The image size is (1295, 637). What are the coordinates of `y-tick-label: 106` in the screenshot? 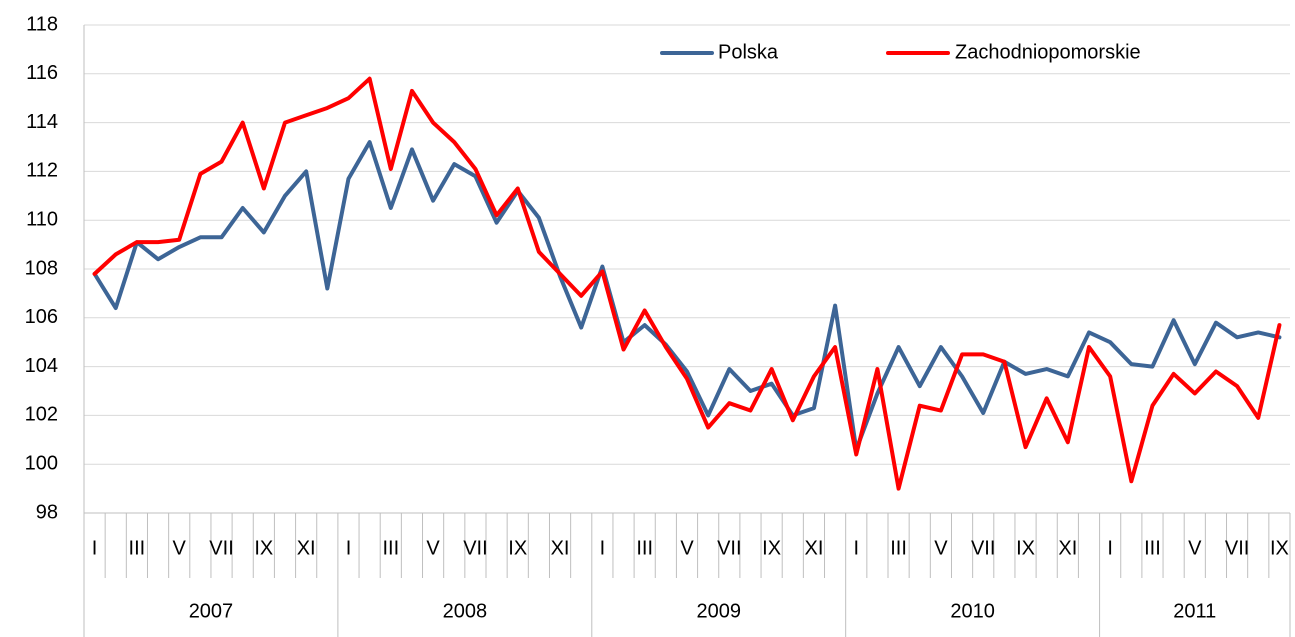 It's located at (41, 317).